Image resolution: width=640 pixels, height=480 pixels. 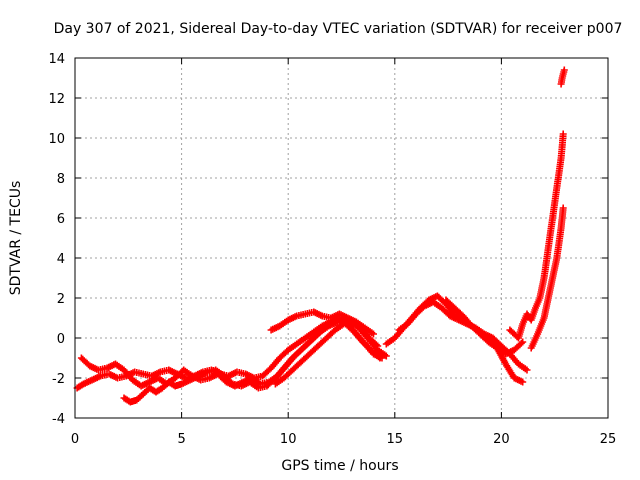 What do you see at coordinates (339, 466) in the screenshot?
I see `x-axis-title: GPS time / hours` at bounding box center [339, 466].